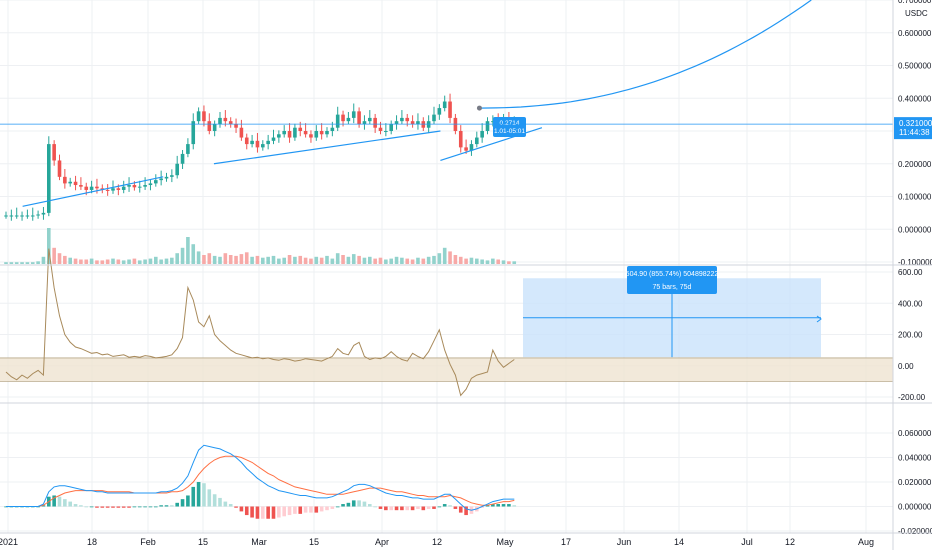 The image size is (932, 555). Describe the element at coordinates (645, 54) in the screenshot. I see `parabolic-projection` at that location.